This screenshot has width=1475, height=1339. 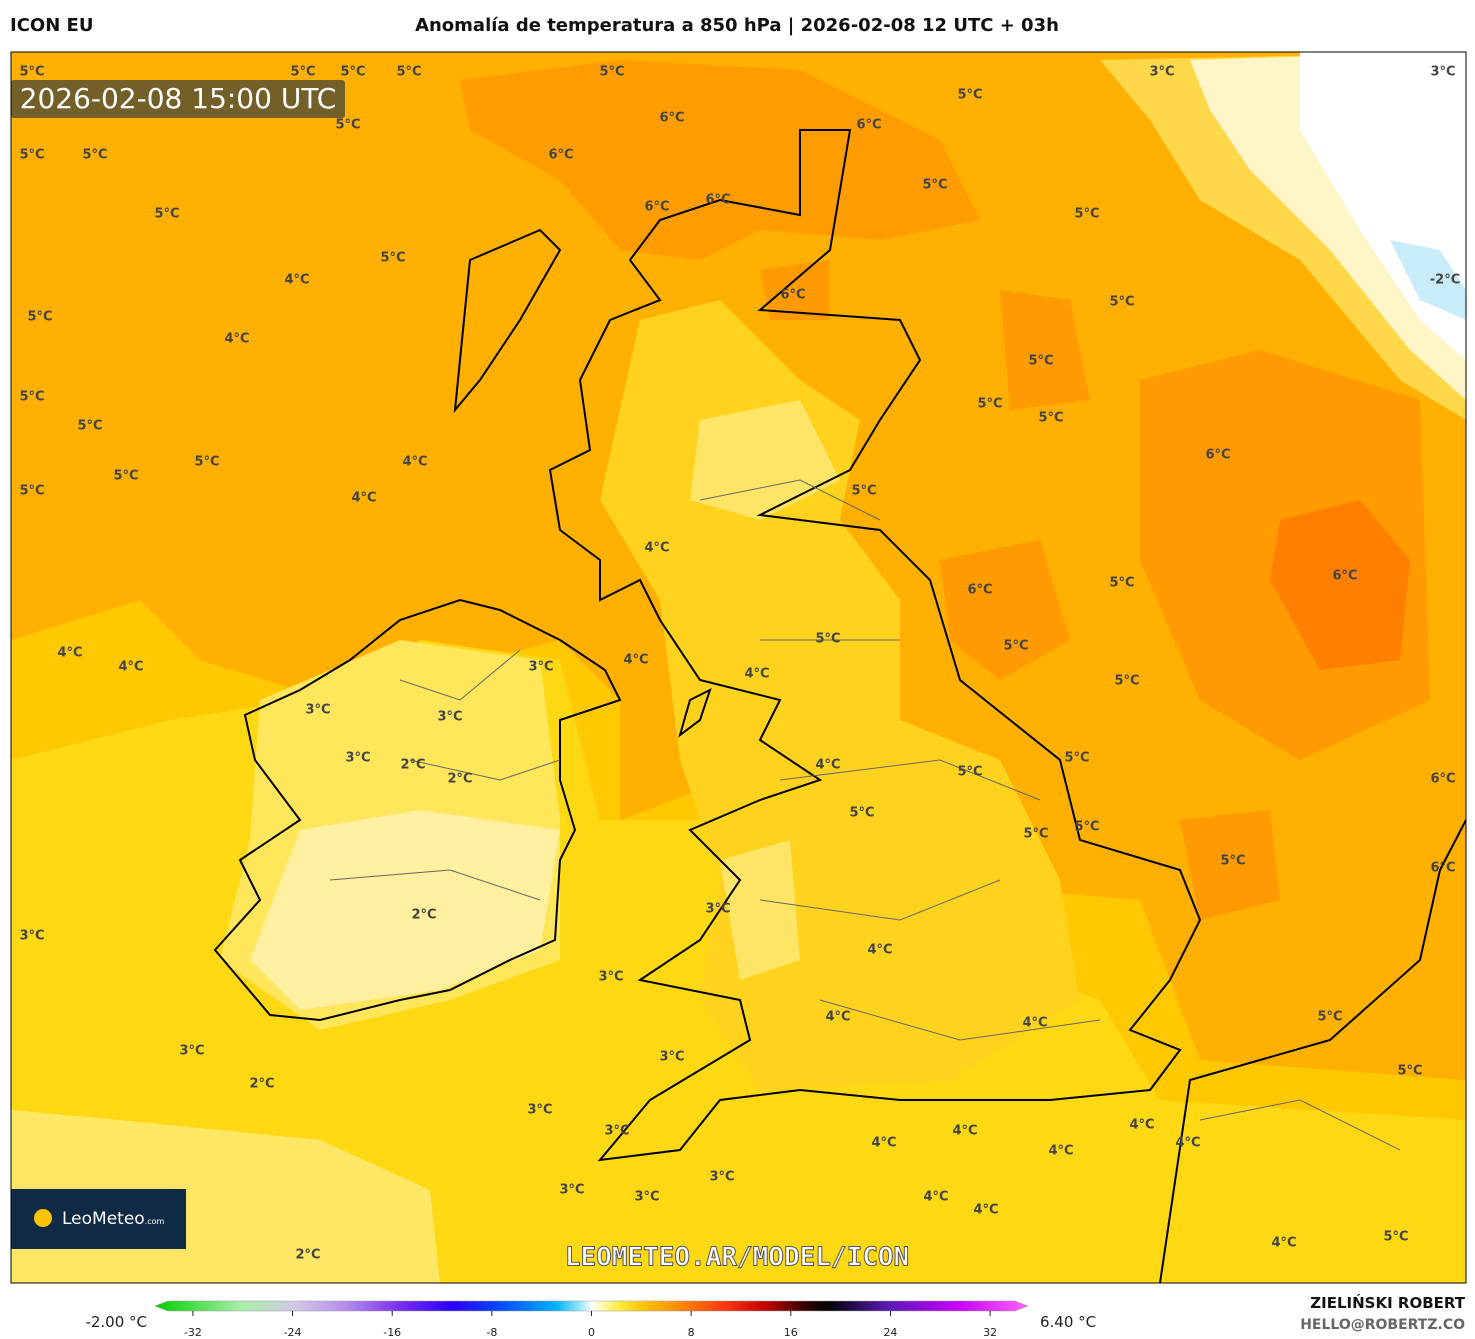 What do you see at coordinates (155, 1221) in the screenshot?
I see `logo-suffix: .com` at bounding box center [155, 1221].